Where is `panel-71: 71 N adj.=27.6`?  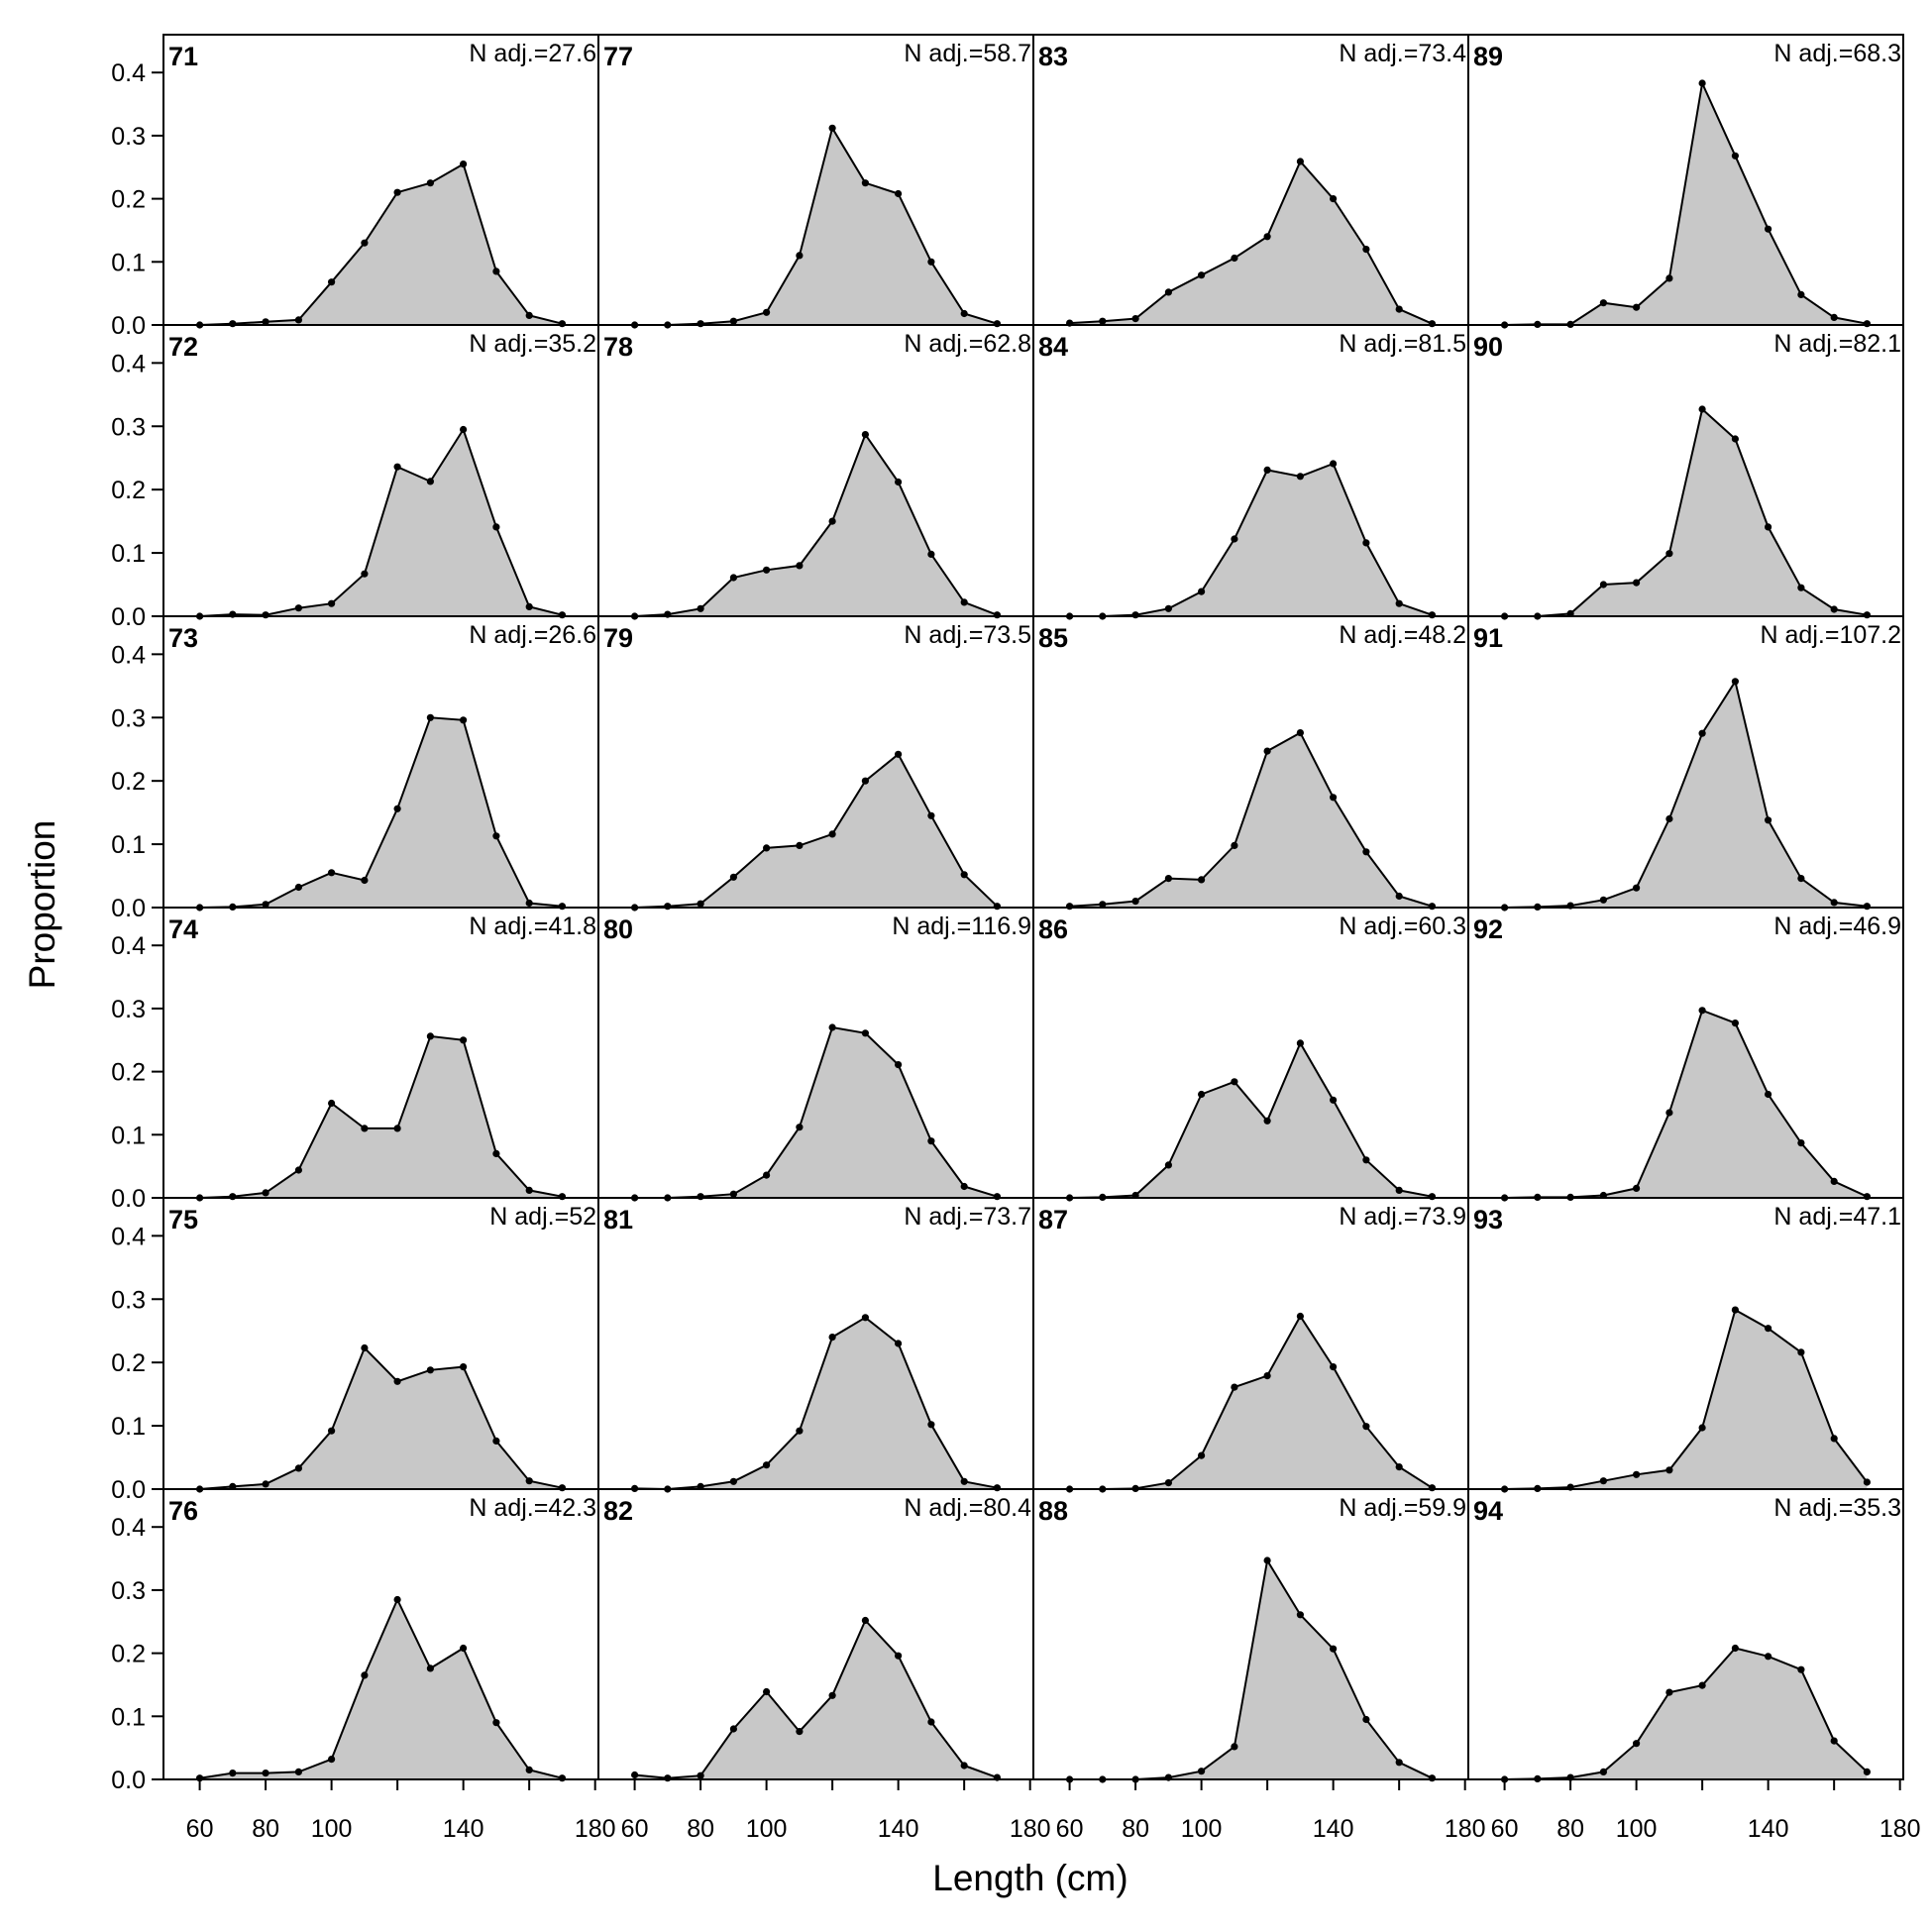 panel-71: 71 N adj.=27.6 is located at coordinates (381, 181).